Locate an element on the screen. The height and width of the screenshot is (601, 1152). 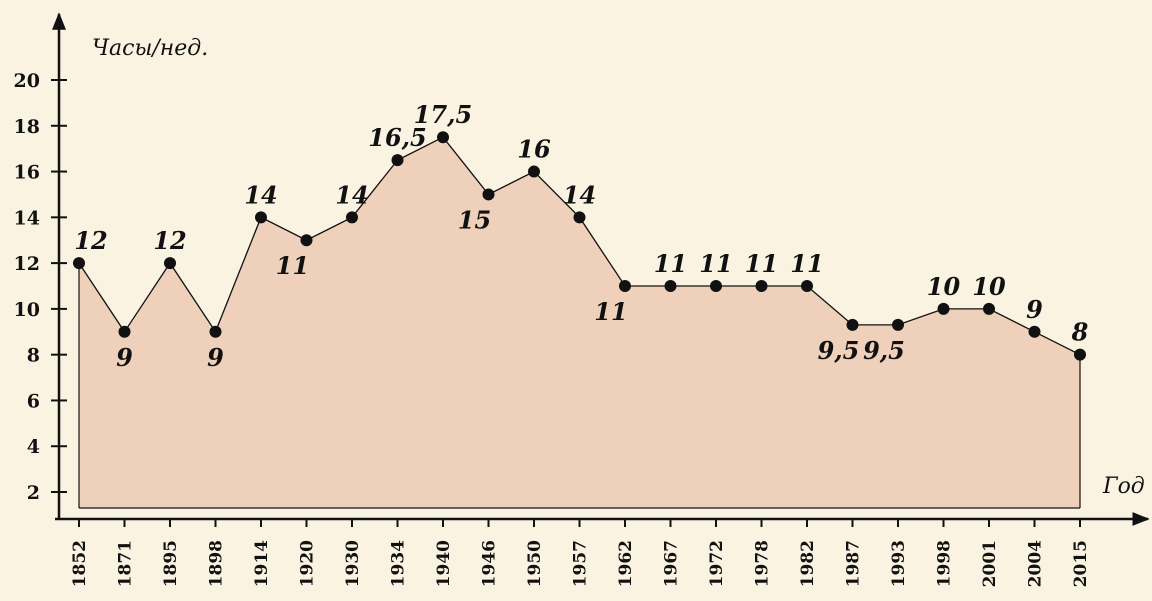
y-tick-label: 18 is located at coordinates (27, 127).